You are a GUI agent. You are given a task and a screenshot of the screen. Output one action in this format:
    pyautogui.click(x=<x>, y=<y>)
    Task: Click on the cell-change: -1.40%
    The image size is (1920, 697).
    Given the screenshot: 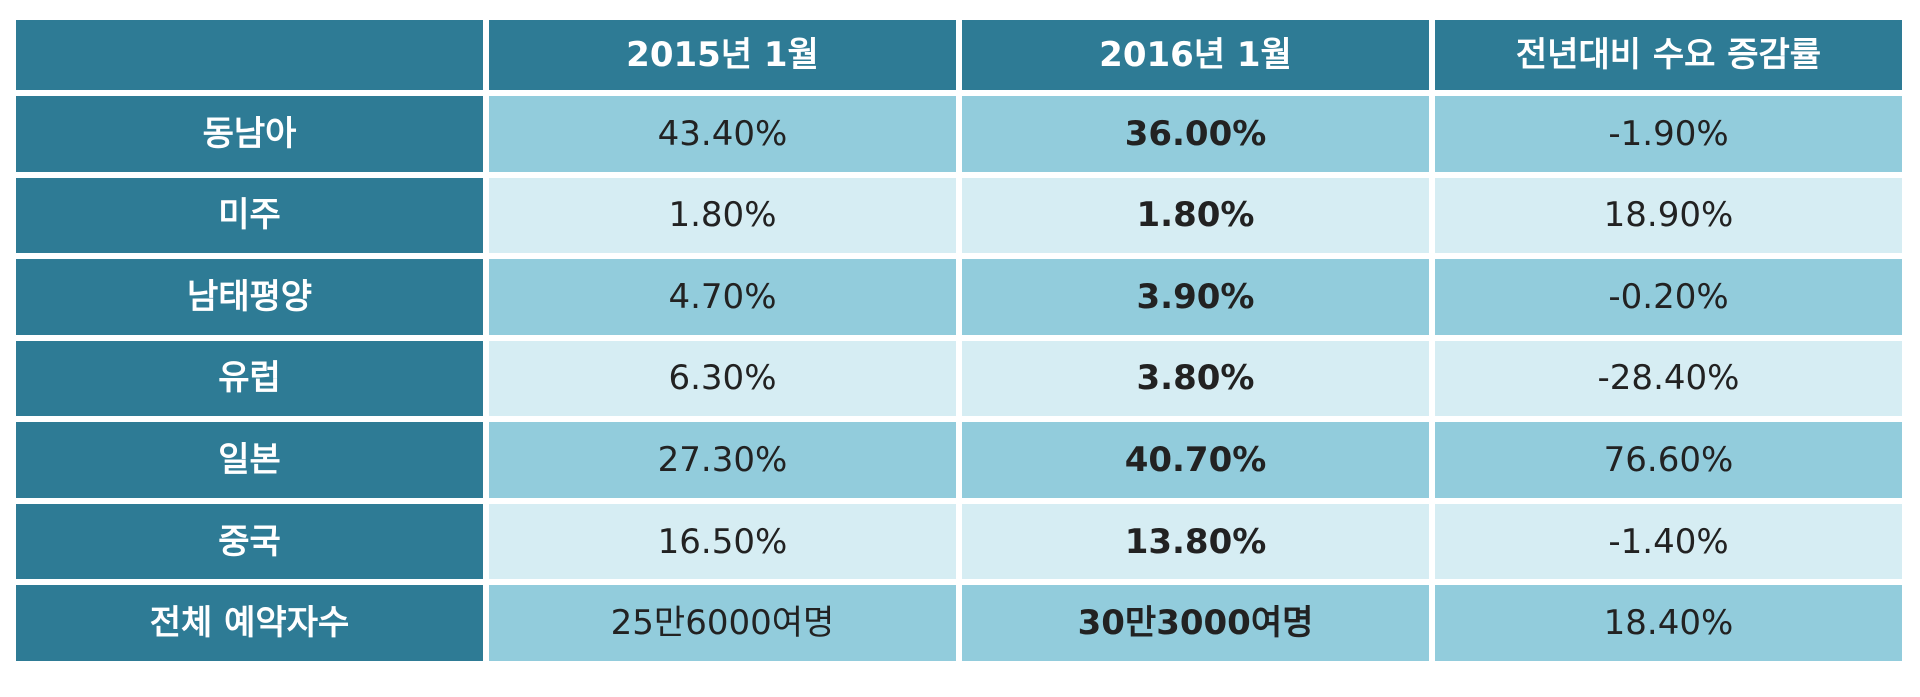 What is the action you would take?
    pyautogui.click(x=1668, y=541)
    